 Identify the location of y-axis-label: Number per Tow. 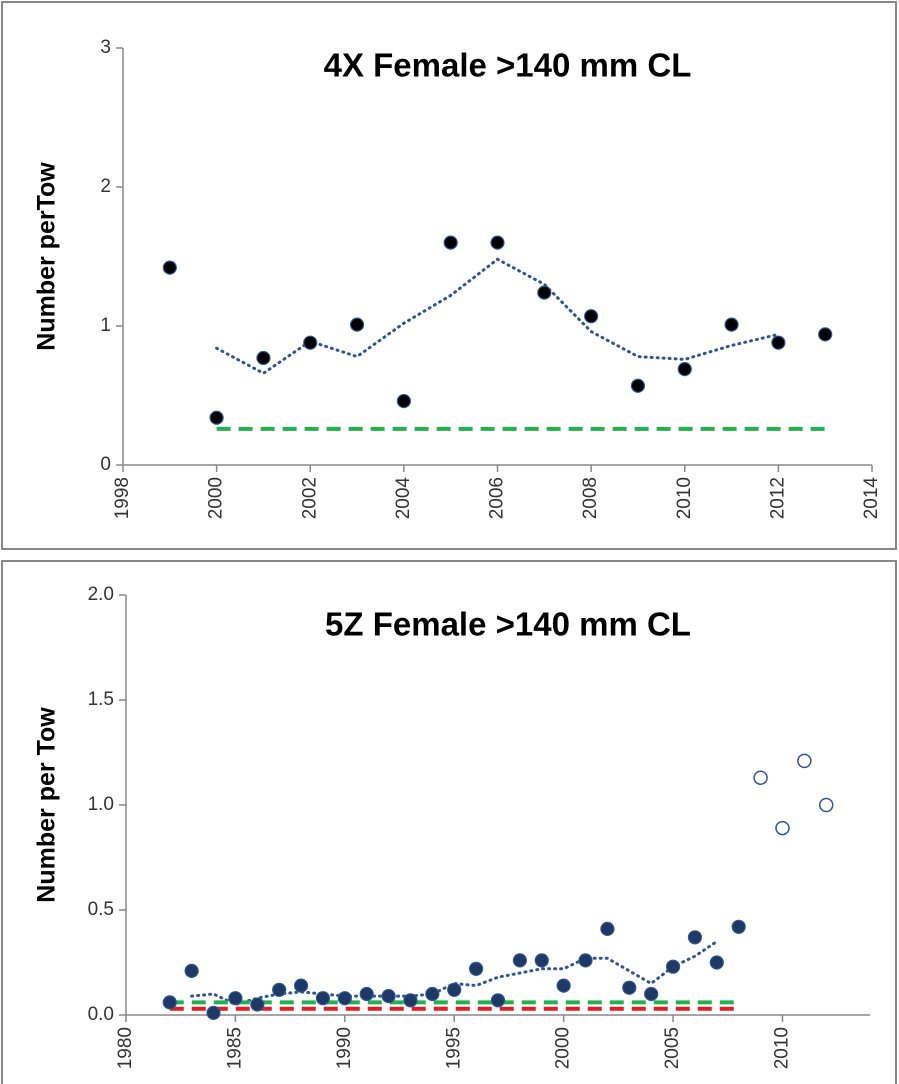
(47, 805).